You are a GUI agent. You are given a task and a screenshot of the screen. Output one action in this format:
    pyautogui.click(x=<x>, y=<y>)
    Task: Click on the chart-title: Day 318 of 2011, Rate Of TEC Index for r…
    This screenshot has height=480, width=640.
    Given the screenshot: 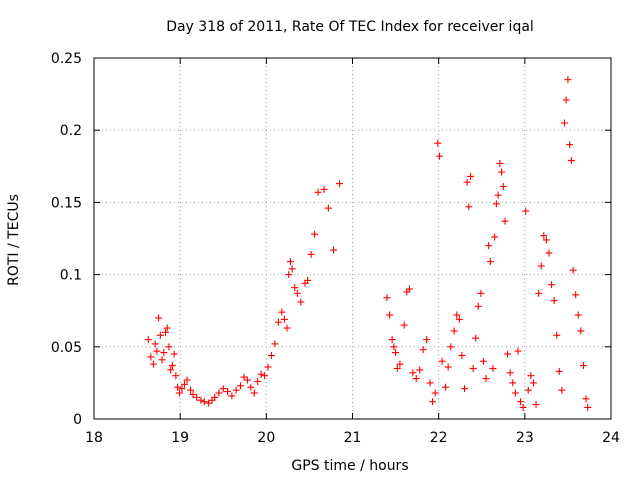 What is the action you would take?
    pyautogui.click(x=350, y=27)
    